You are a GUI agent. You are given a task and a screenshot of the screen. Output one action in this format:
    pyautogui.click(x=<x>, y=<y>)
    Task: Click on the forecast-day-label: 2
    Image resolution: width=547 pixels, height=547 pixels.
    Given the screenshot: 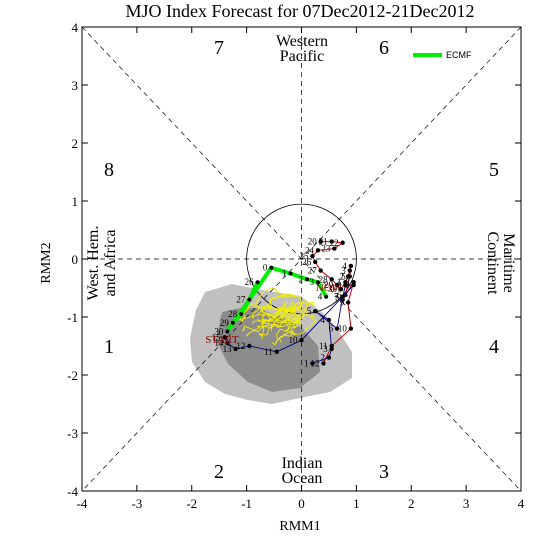 What is the action you would take?
    pyautogui.click(x=322, y=358)
    